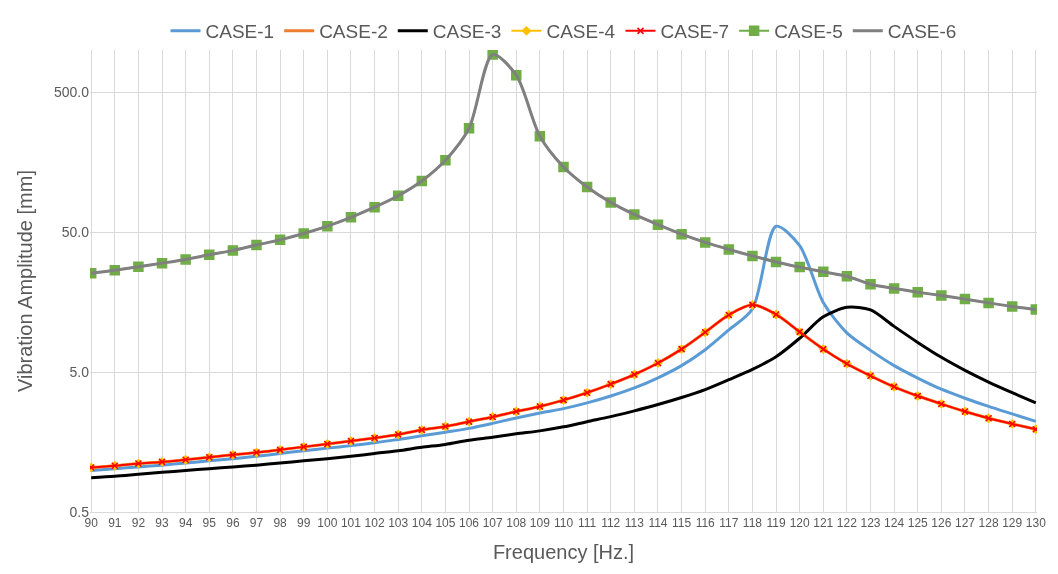  Describe the element at coordinates (587, 523) in the screenshot. I see `x-tick-label: 111` at that location.